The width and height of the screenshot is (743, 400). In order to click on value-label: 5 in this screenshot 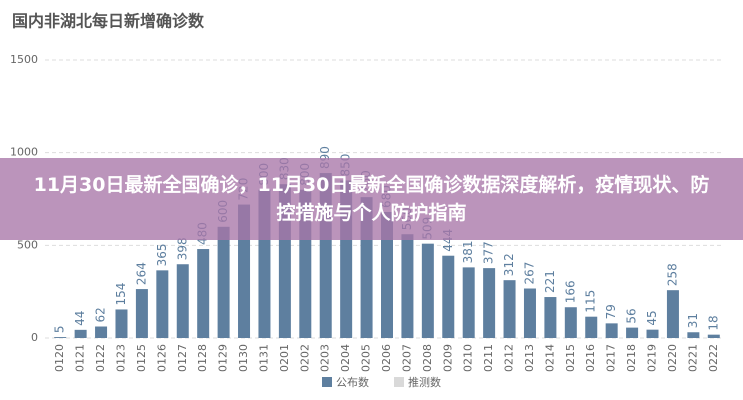, I will do `click(60, 329)`.